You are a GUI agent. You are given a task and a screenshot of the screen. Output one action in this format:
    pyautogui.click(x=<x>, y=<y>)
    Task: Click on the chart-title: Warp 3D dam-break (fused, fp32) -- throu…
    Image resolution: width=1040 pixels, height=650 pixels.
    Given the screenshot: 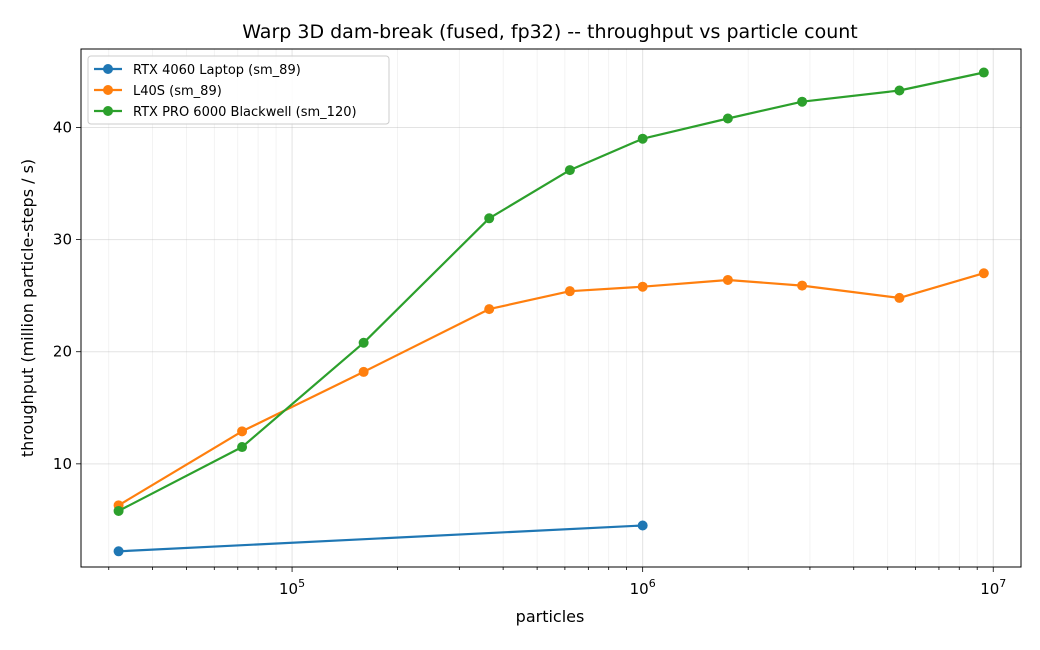 What is the action you would take?
    pyautogui.click(x=550, y=32)
    